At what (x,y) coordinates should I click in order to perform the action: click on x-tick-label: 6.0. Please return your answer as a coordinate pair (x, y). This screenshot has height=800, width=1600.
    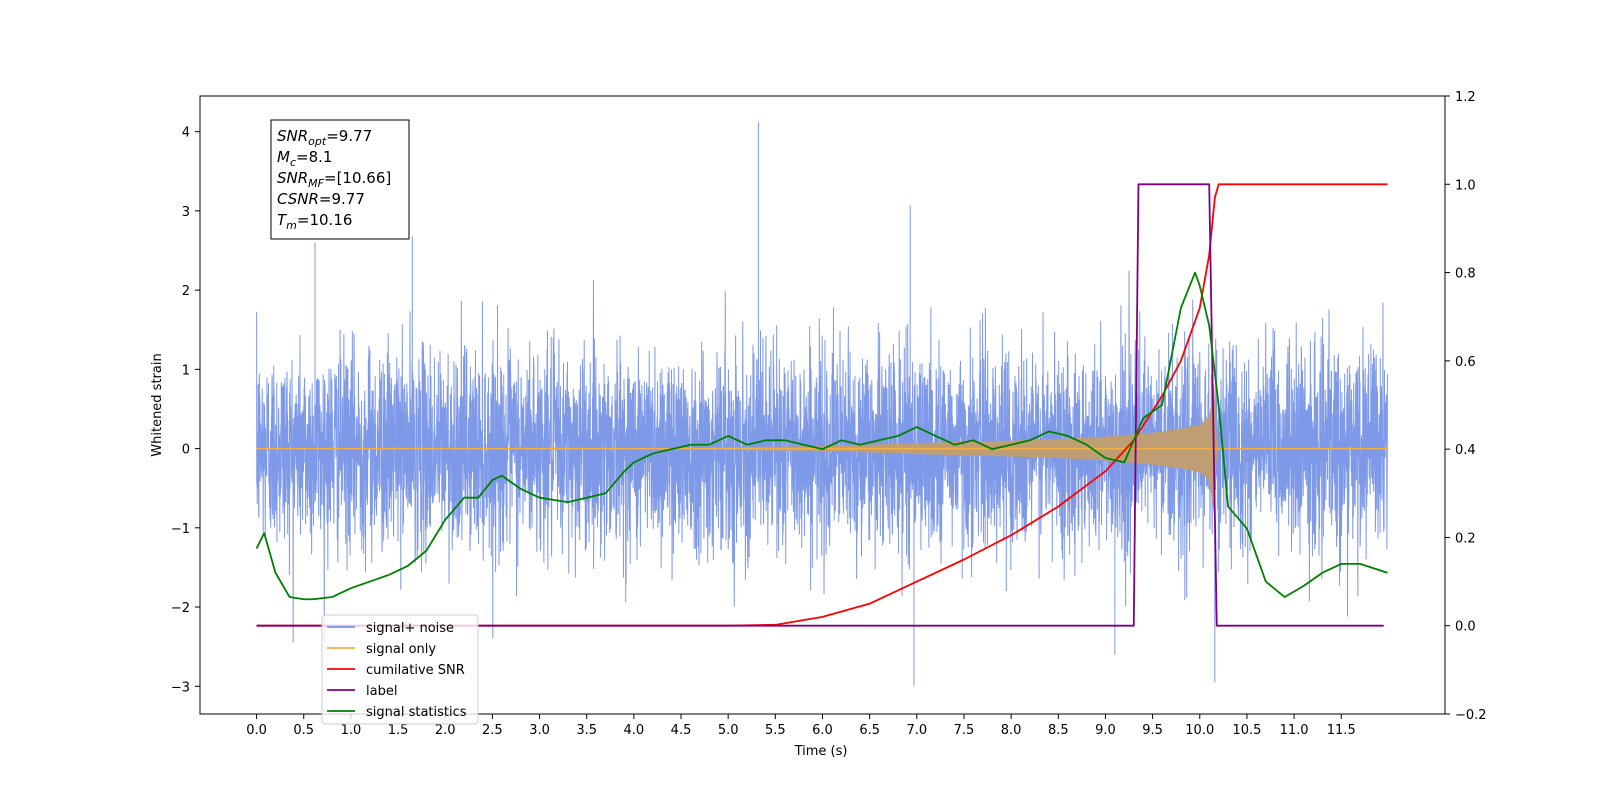
    Looking at the image, I should click on (822, 730).